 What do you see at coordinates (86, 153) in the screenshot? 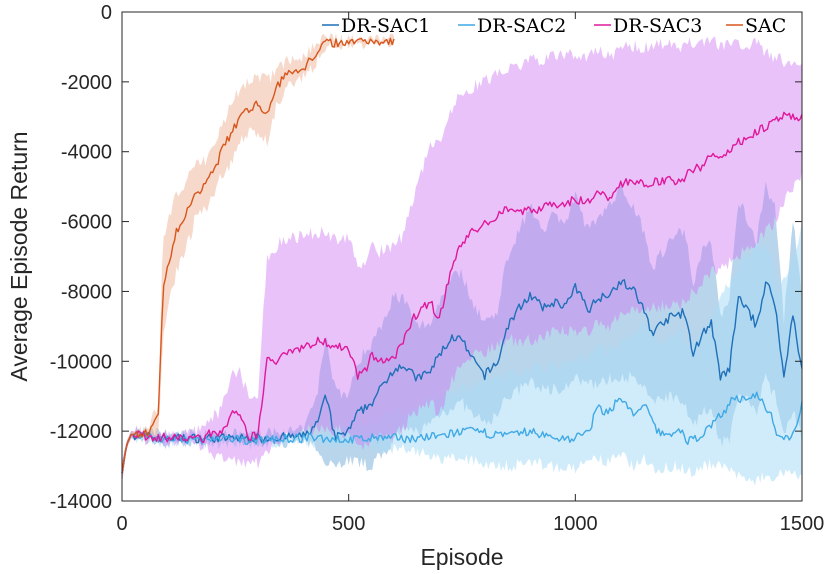
I see `y-tick-label: -4000` at bounding box center [86, 153].